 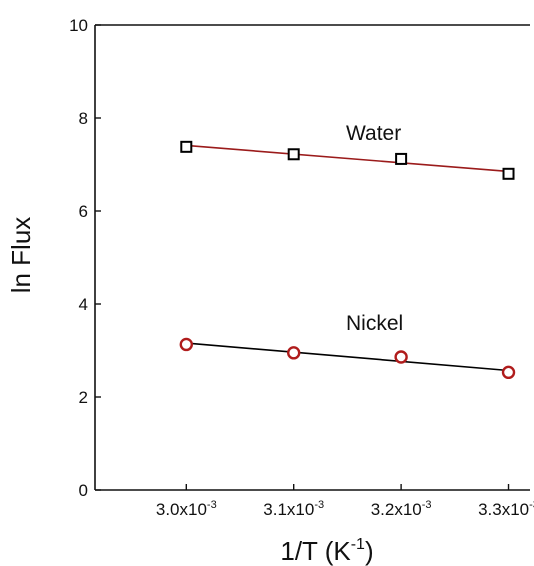 I want to click on x-tick-label: 3.0x10-3, so click(x=186, y=509).